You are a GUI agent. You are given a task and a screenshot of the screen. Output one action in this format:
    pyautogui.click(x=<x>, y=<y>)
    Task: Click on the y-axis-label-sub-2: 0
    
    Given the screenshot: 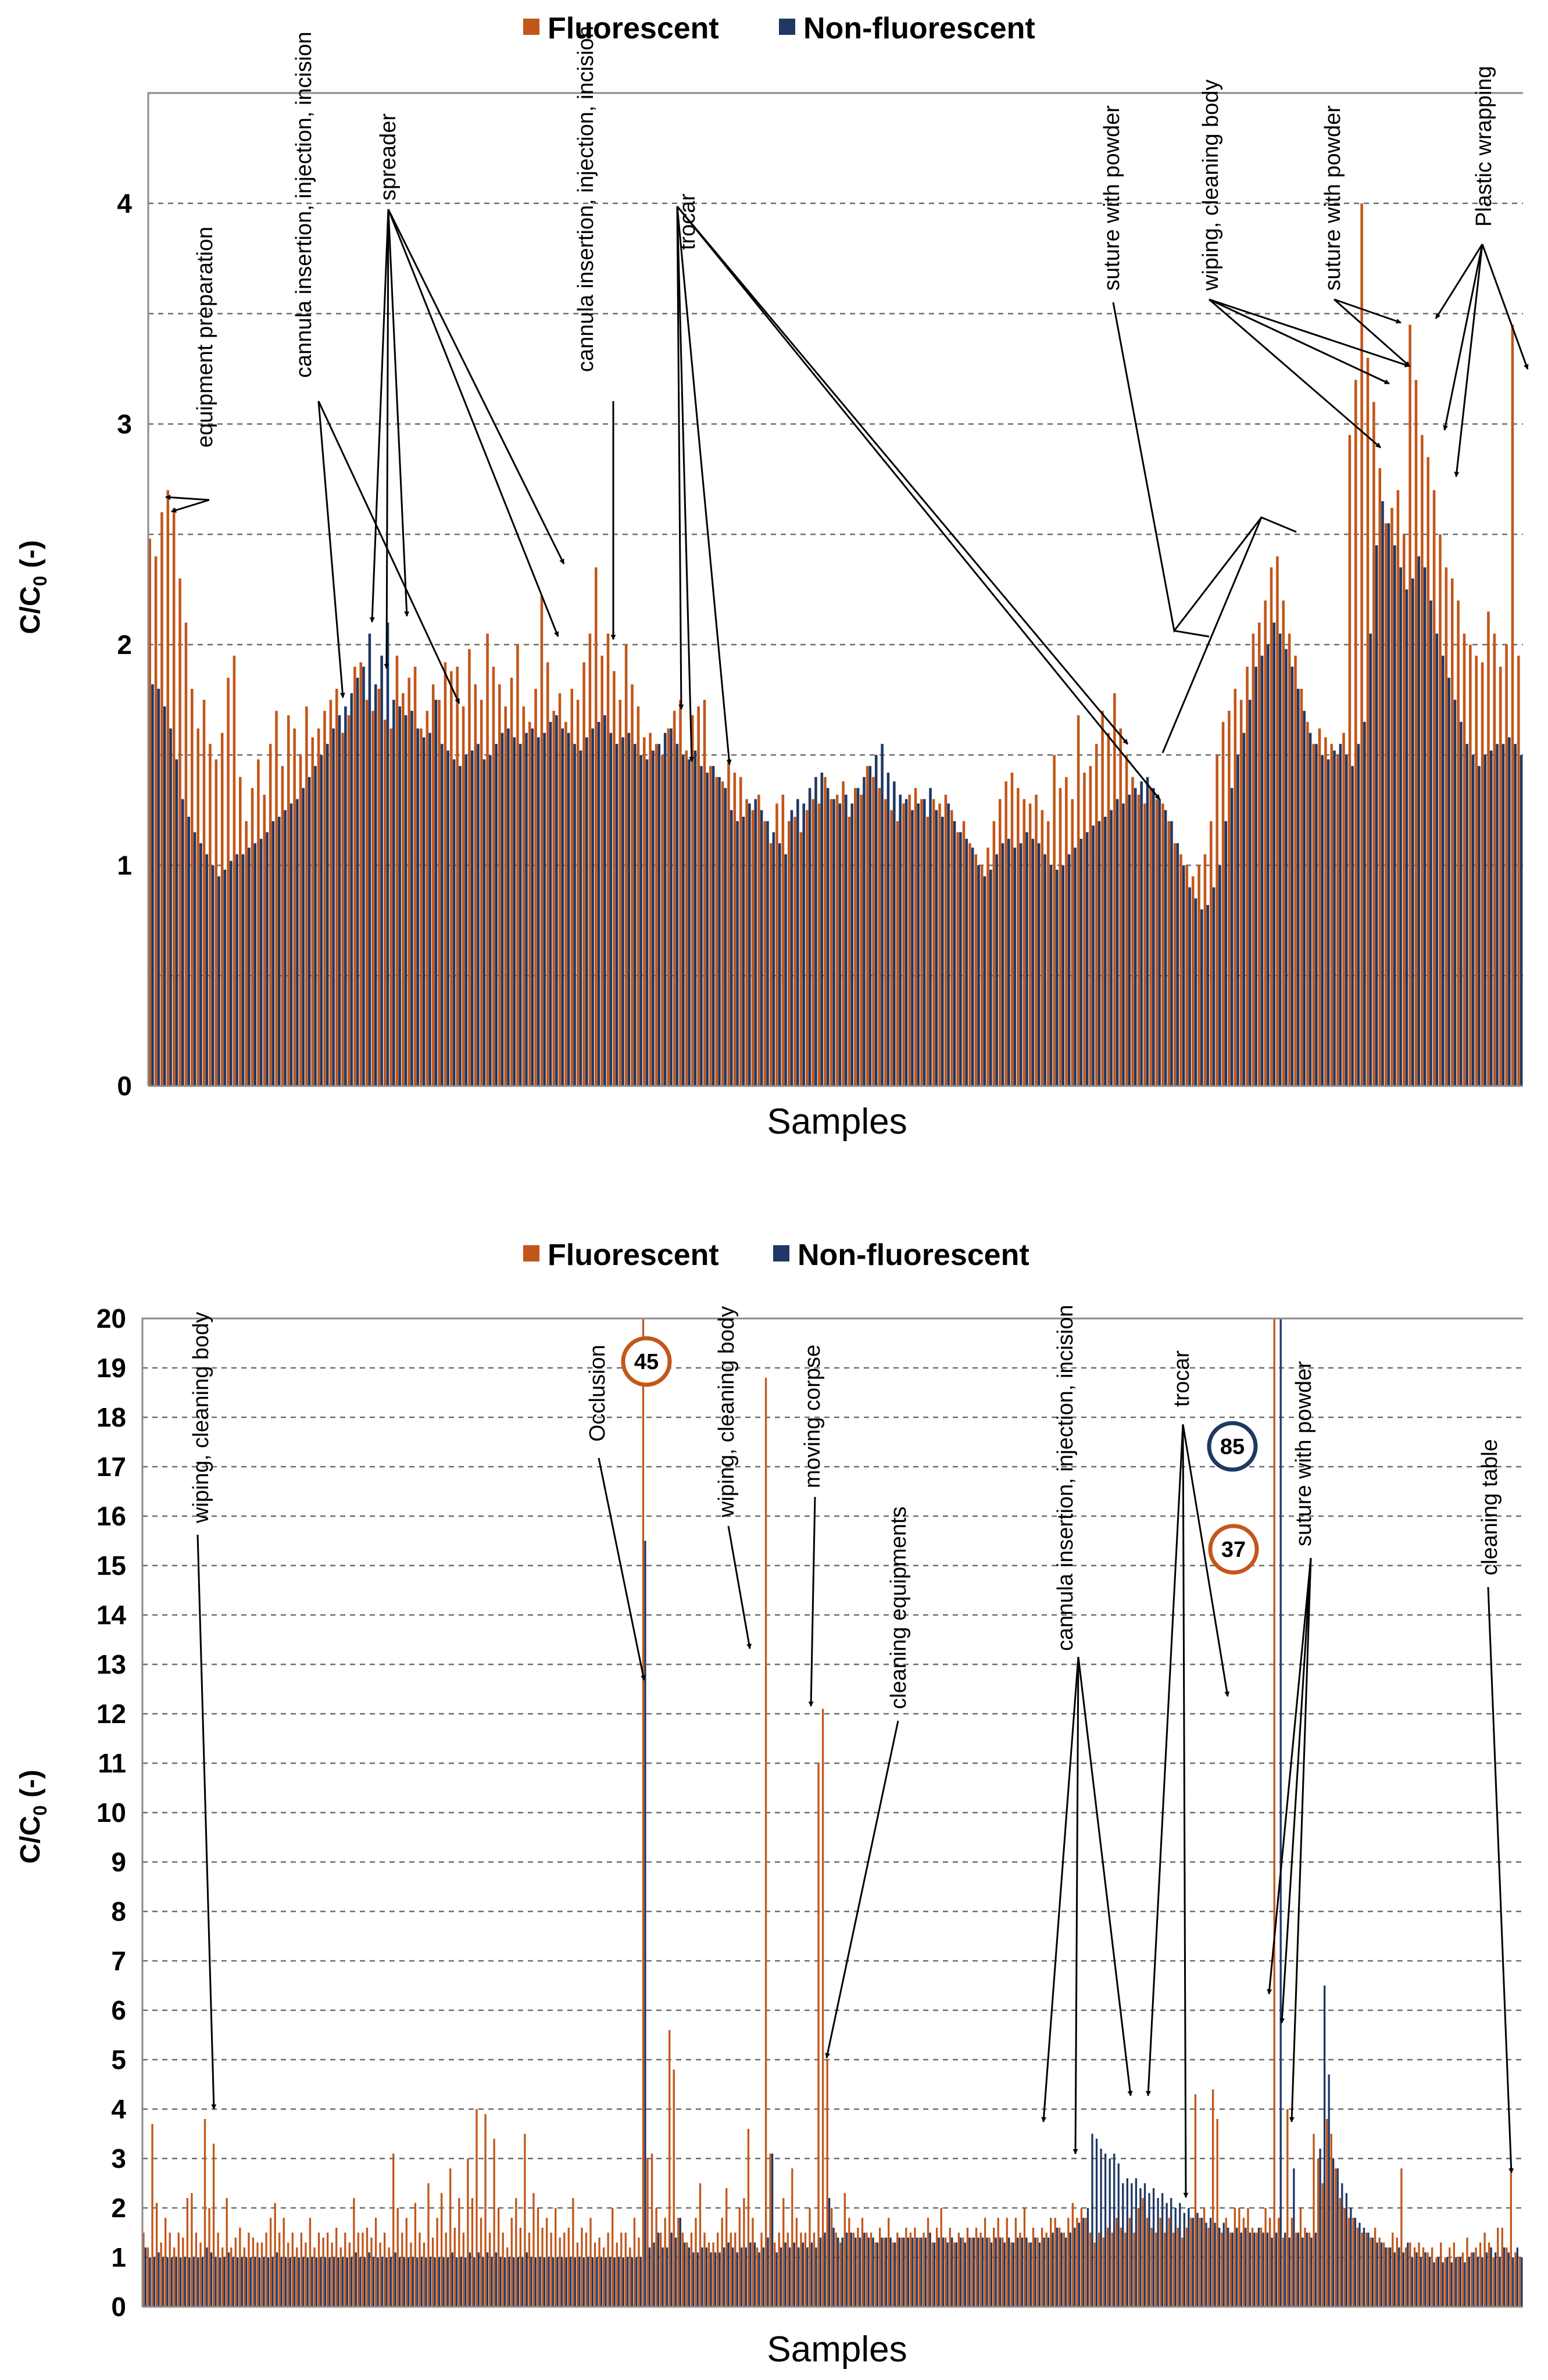 What is the action you would take?
    pyautogui.click(x=40, y=1811)
    